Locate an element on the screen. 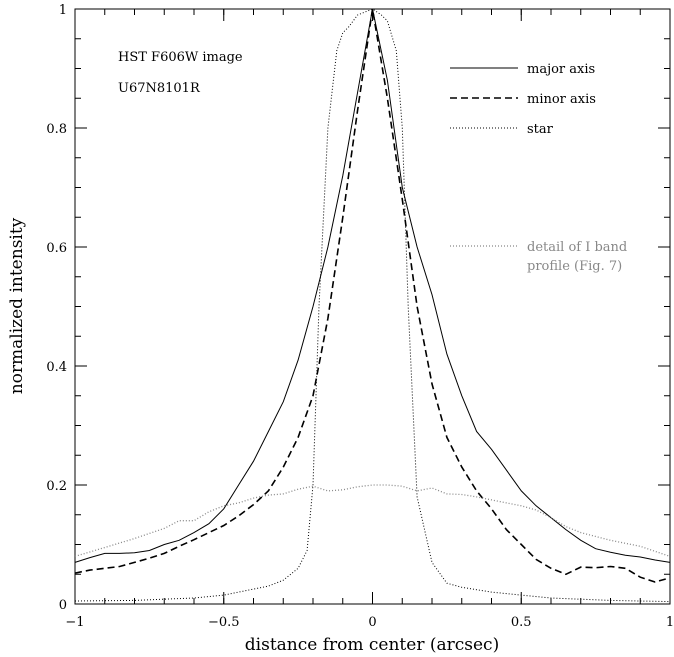 The image size is (674, 657). legend-label-i-band-line1: detail of I band is located at coordinates (577, 247).